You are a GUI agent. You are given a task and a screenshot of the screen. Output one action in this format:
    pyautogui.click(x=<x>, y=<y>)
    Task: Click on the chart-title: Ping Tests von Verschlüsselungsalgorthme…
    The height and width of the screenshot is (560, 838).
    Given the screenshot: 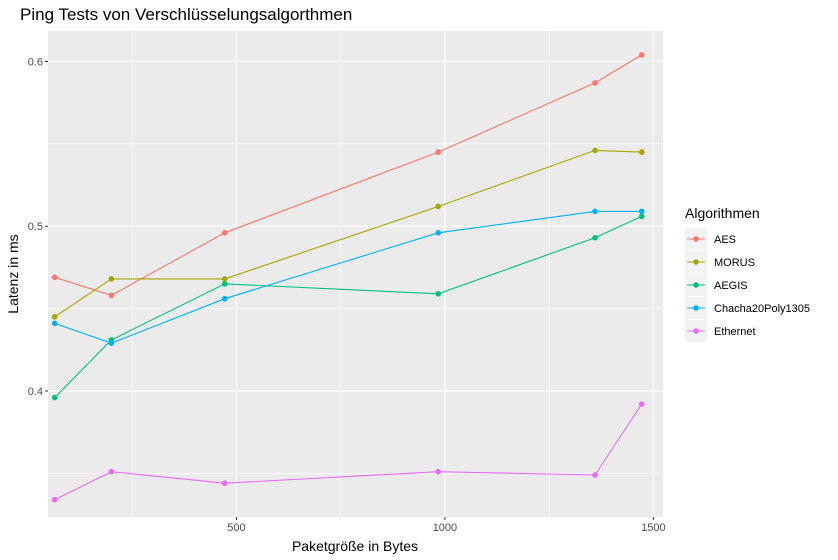 What is the action you would take?
    pyautogui.click(x=186, y=14)
    